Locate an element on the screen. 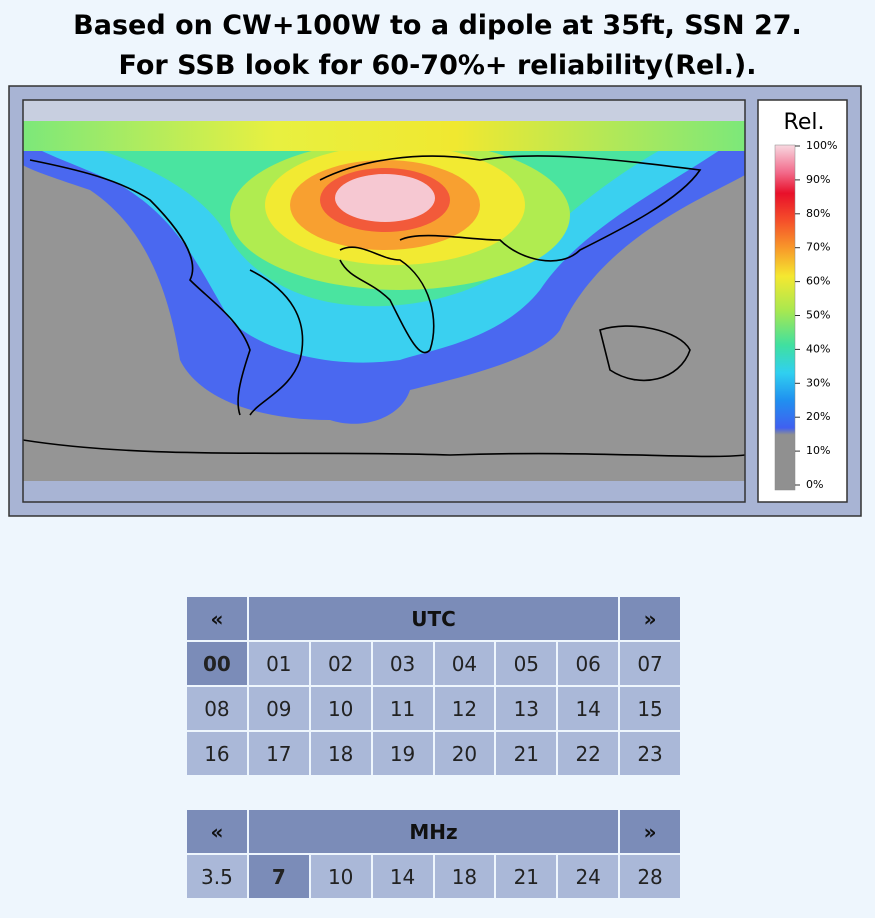  option-cell: 12 is located at coordinates (465, 709).